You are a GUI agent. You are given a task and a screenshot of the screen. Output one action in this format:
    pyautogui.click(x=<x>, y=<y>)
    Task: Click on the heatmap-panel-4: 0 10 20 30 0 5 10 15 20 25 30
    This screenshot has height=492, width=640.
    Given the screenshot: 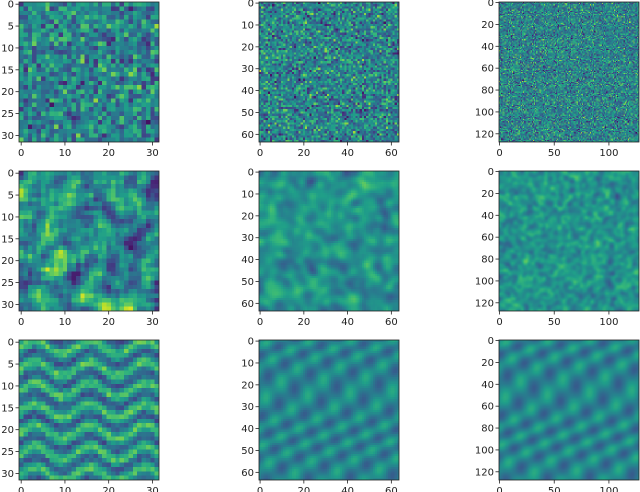 What is the action you would take?
    pyautogui.click(x=80, y=248)
    